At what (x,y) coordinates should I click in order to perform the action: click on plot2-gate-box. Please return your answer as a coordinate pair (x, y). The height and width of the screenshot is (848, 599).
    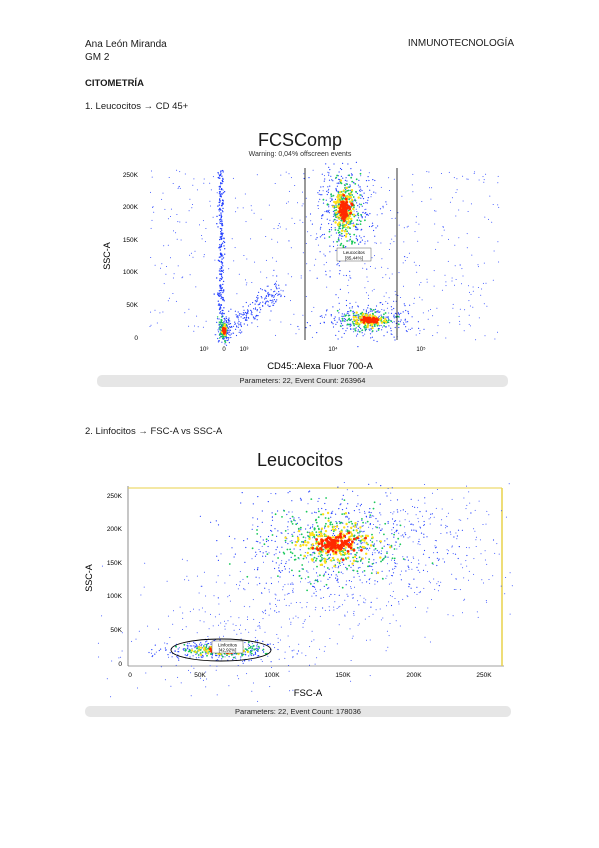
    Looking at the image, I should click on (227, 647).